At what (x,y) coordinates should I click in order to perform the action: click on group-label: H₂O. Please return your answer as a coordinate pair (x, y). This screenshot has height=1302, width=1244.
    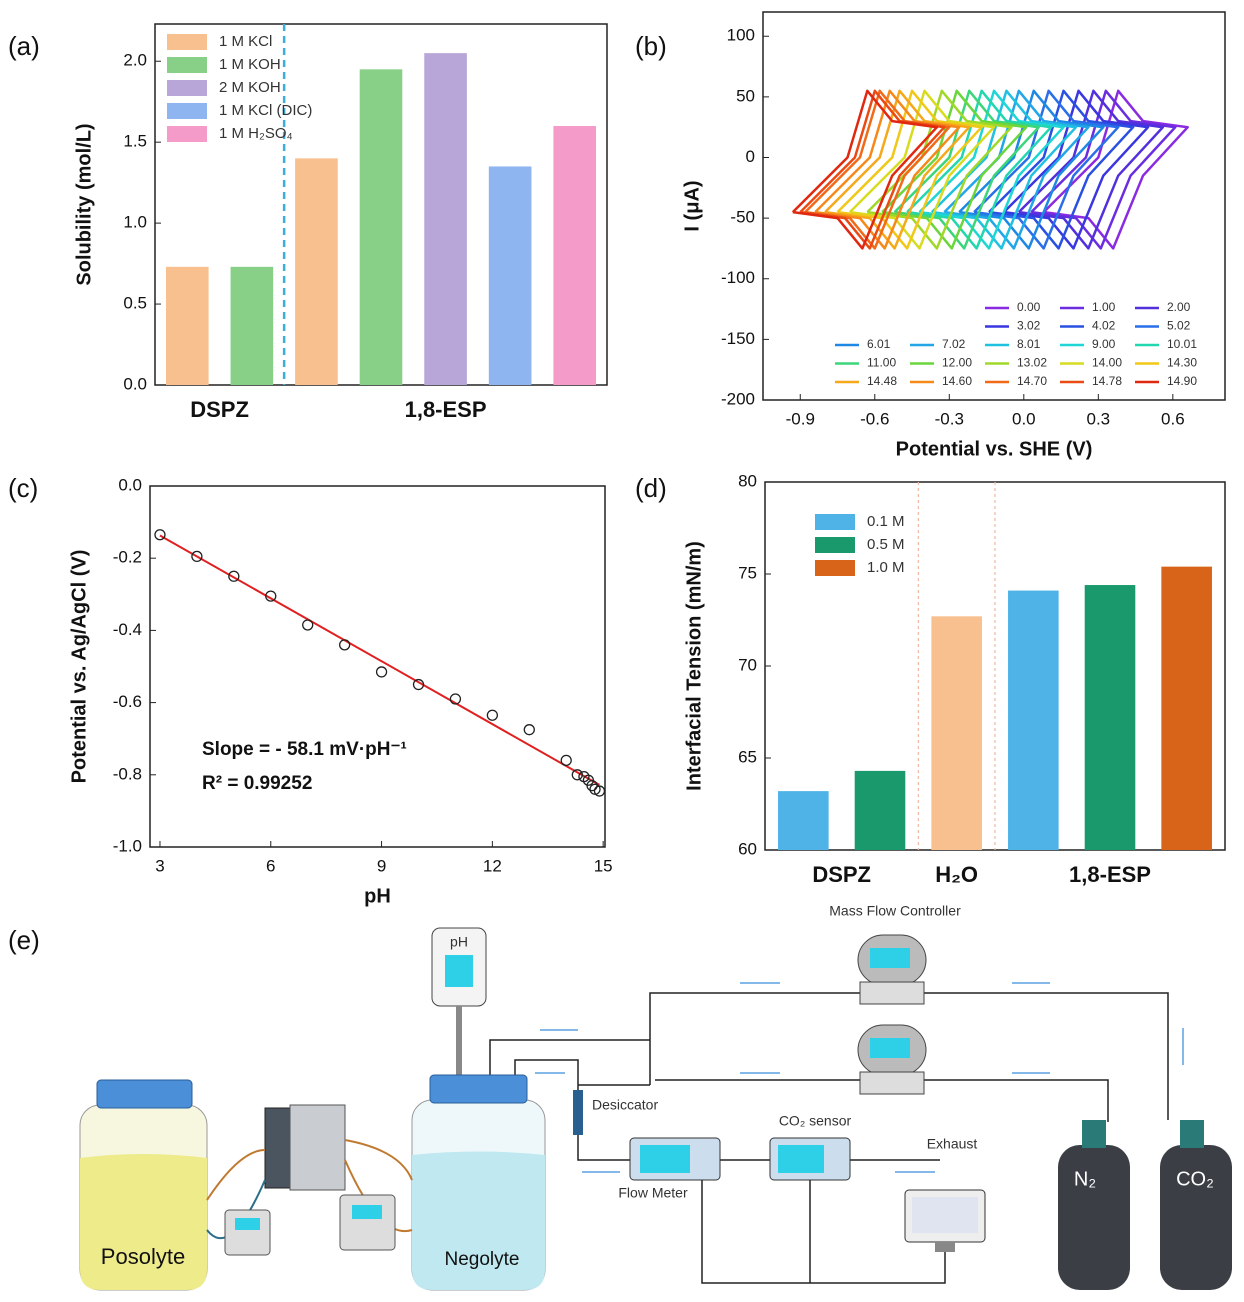
    Looking at the image, I should click on (956, 874).